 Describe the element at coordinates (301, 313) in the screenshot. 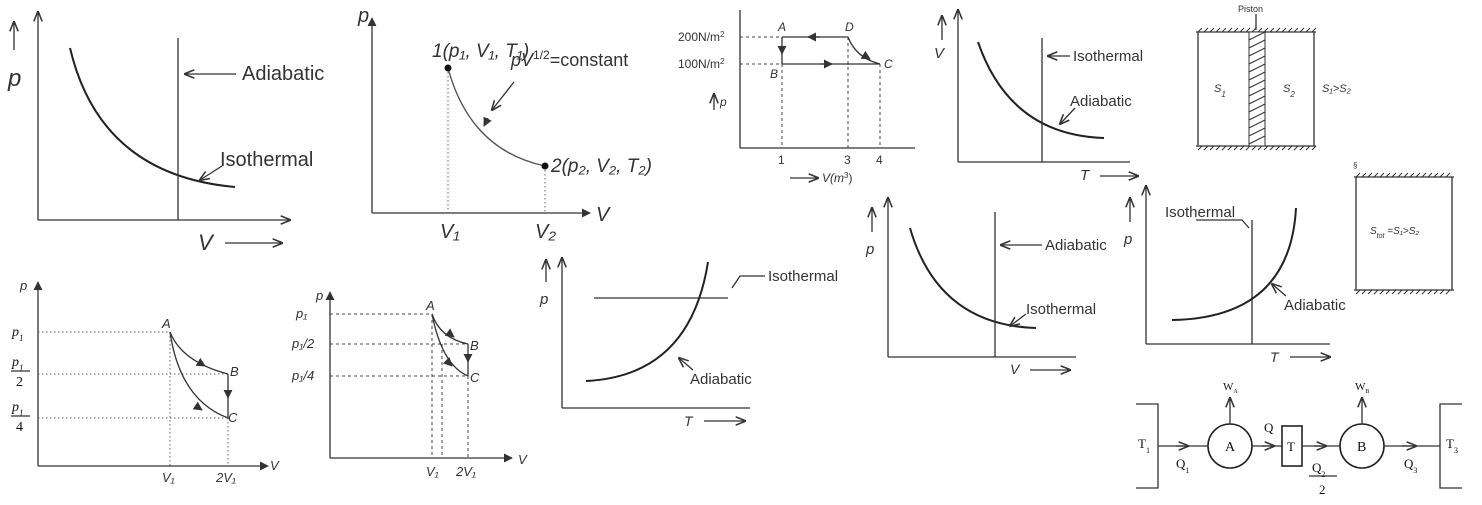

I see `tick-p1: p₁` at that location.